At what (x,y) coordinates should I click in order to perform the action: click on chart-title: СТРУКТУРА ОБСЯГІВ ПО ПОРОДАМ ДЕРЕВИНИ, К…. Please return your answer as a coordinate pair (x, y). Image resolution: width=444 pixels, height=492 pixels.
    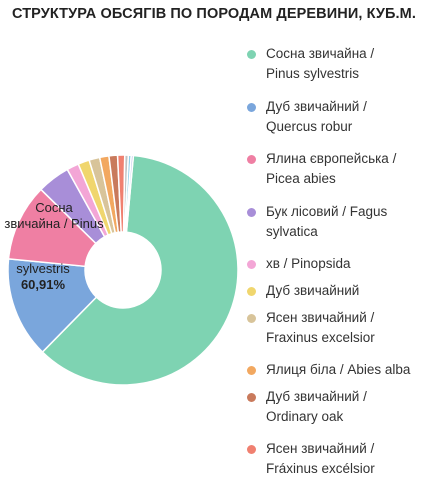
    Looking at the image, I should click on (214, 14).